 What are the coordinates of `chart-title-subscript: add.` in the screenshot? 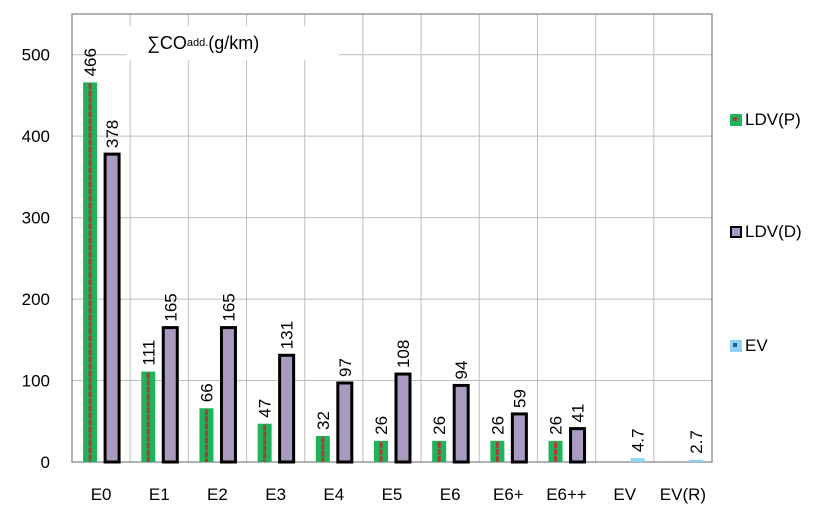 It's located at (197, 43).